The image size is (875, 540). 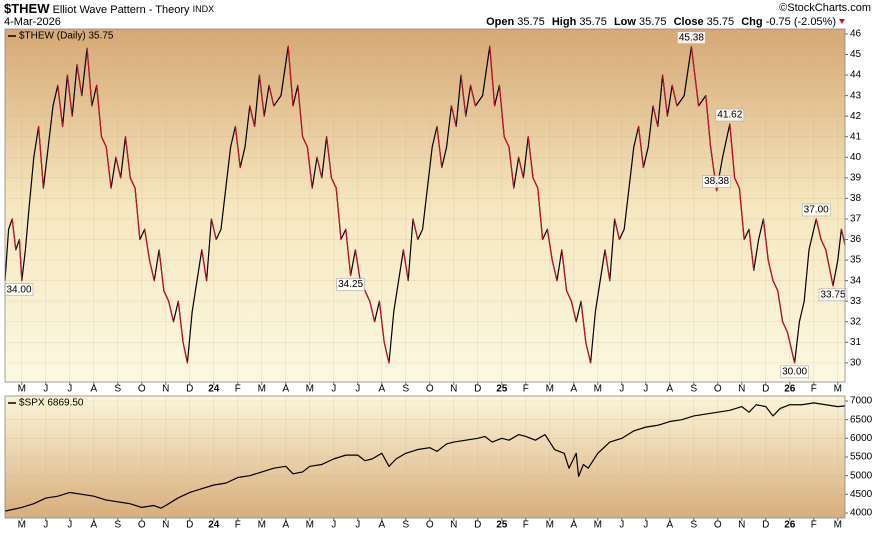 What do you see at coordinates (842, 21) in the screenshot?
I see `down-arrow` at bounding box center [842, 21].